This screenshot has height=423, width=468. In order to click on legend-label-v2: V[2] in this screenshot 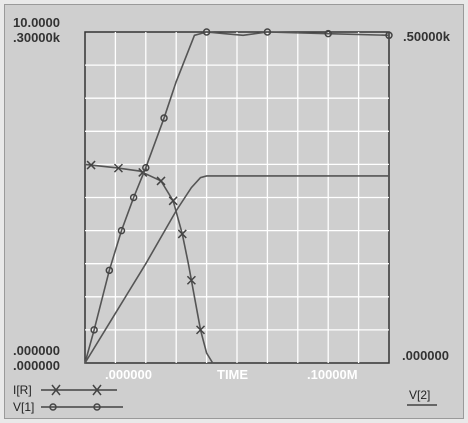, I will do `click(419, 395)`.